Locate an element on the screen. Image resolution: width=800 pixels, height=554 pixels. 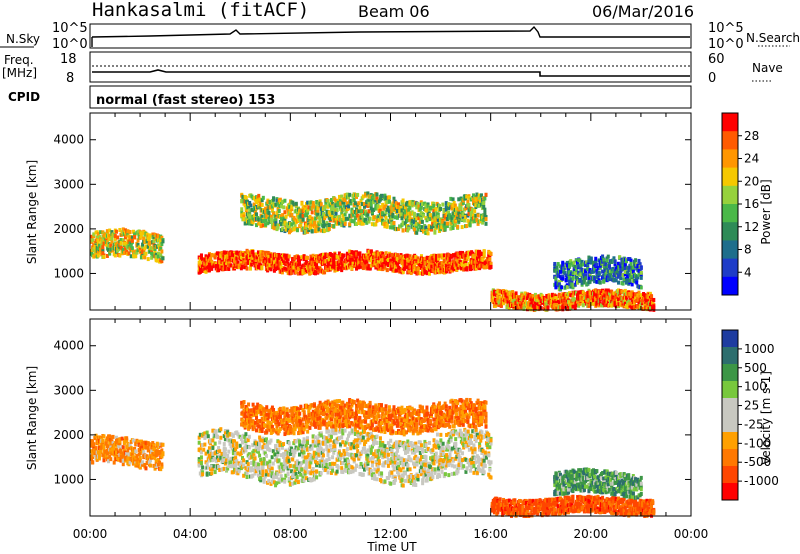
freq-panel: Freq. [MHz] 18 8 60 0 Nave is located at coordinates (392, 68).